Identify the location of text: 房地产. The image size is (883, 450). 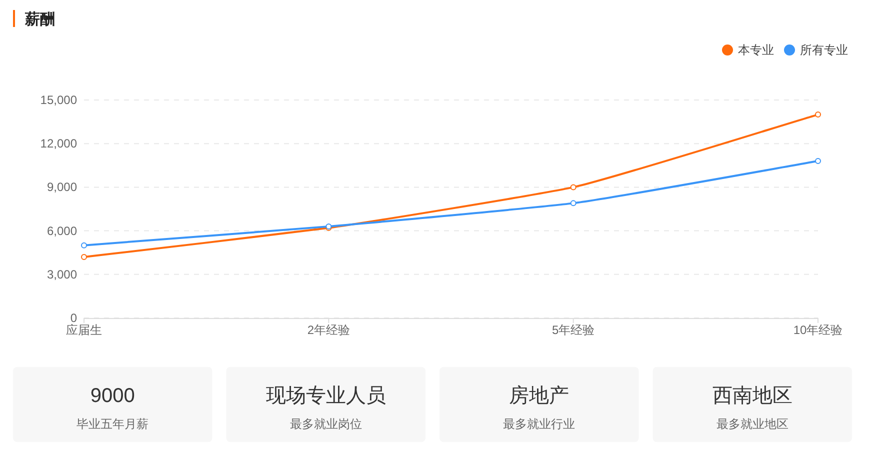
(539, 396).